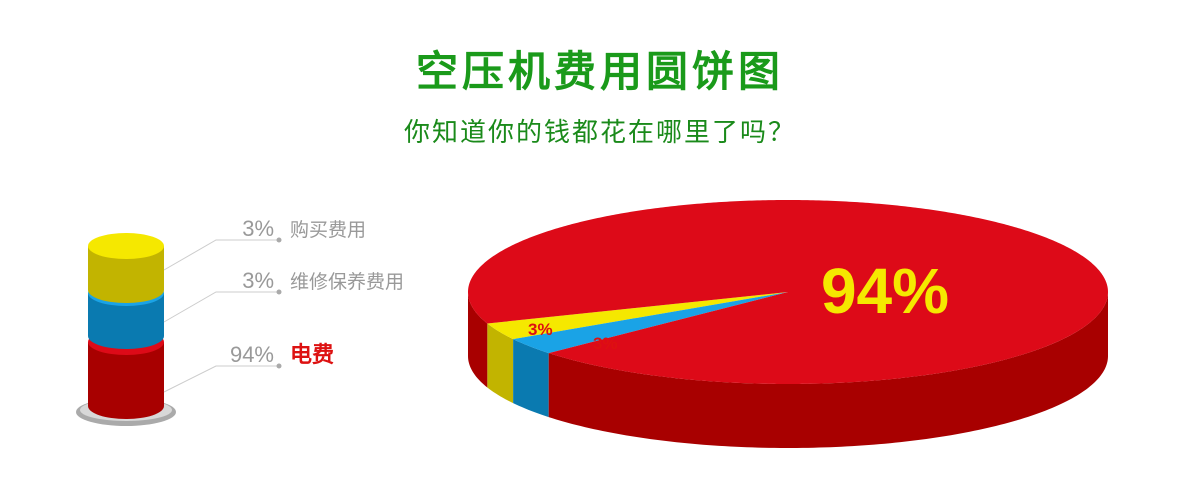 This screenshot has width=1200, height=482. Describe the element at coordinates (252, 354) in the screenshot. I see `legend-value-2: 94%` at that location.